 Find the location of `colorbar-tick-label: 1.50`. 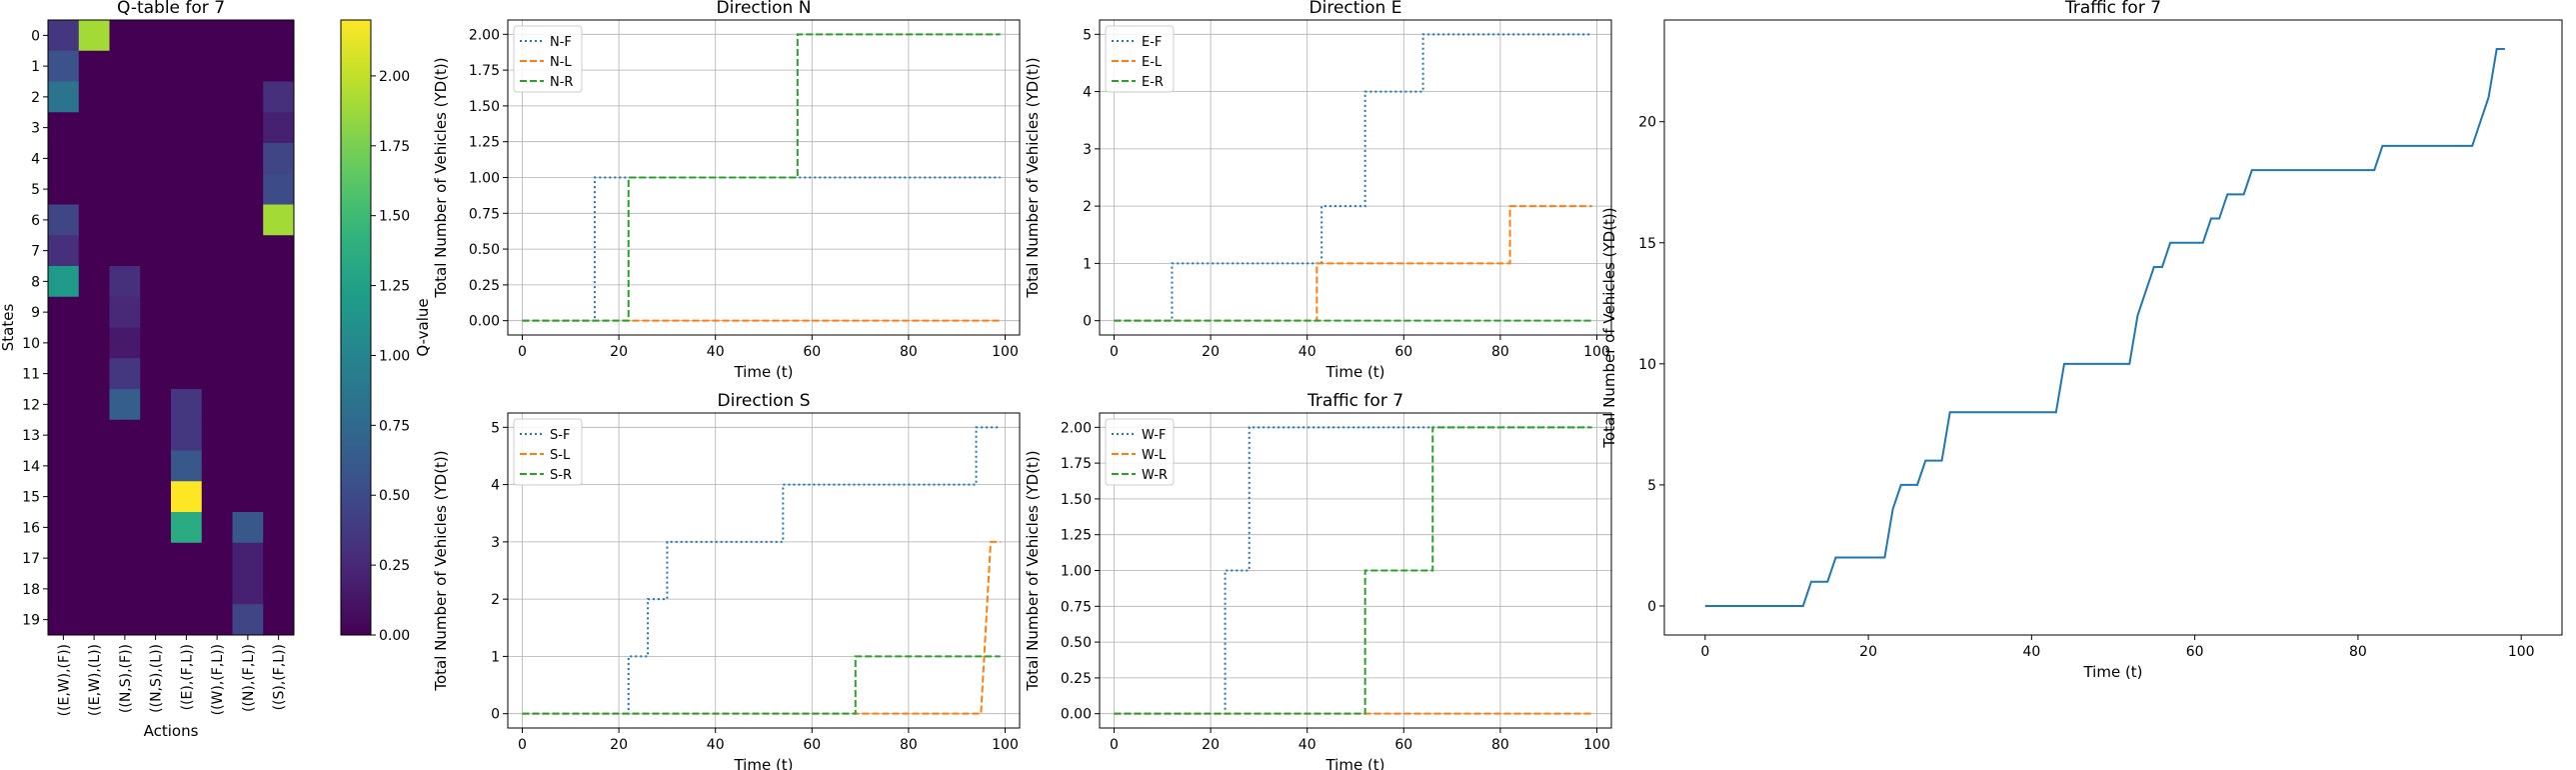

colorbar-tick-label: 1.50 is located at coordinates (394, 217).